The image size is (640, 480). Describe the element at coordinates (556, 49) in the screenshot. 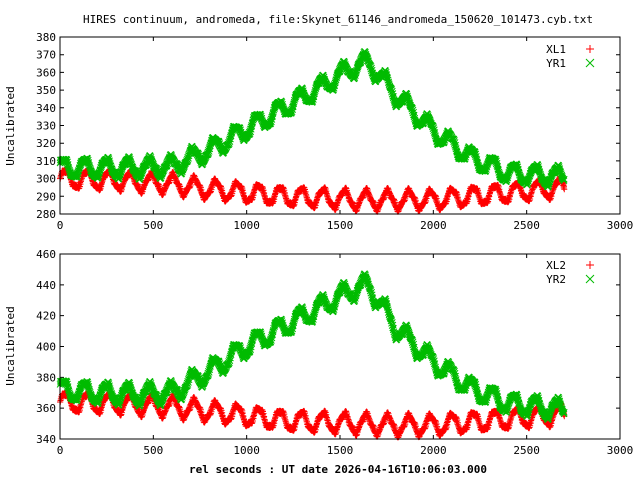

I see `legend-label-xl1: XL1` at that location.